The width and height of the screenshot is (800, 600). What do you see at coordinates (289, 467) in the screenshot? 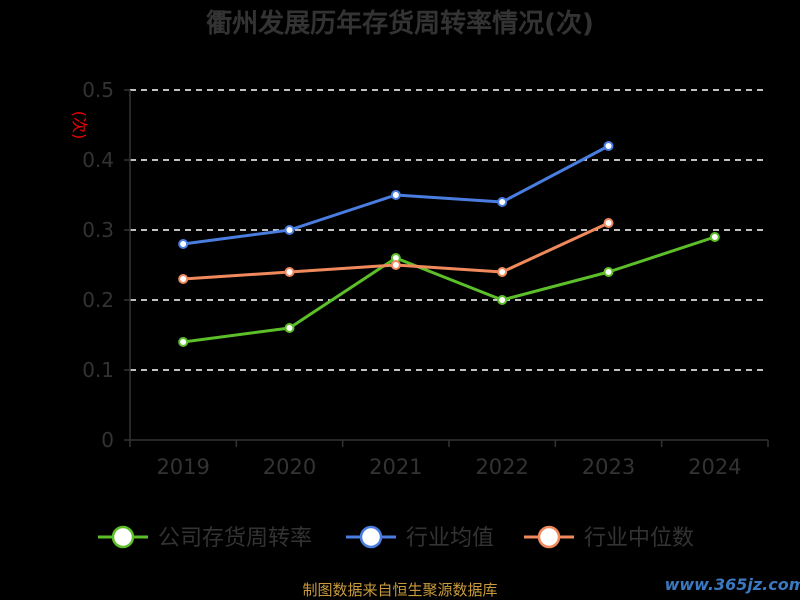
I see `x-tick-label: 2020` at bounding box center [289, 467].